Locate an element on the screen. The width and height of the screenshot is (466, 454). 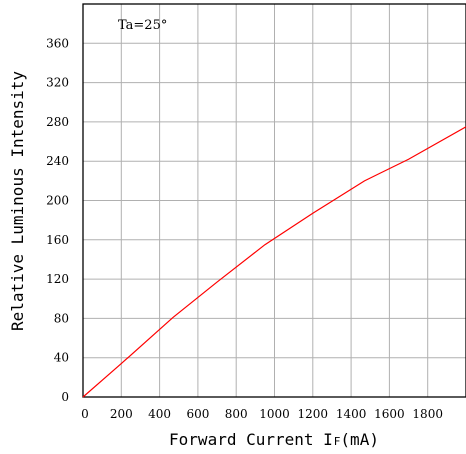
y-tick-label: 280 is located at coordinates (57, 122).